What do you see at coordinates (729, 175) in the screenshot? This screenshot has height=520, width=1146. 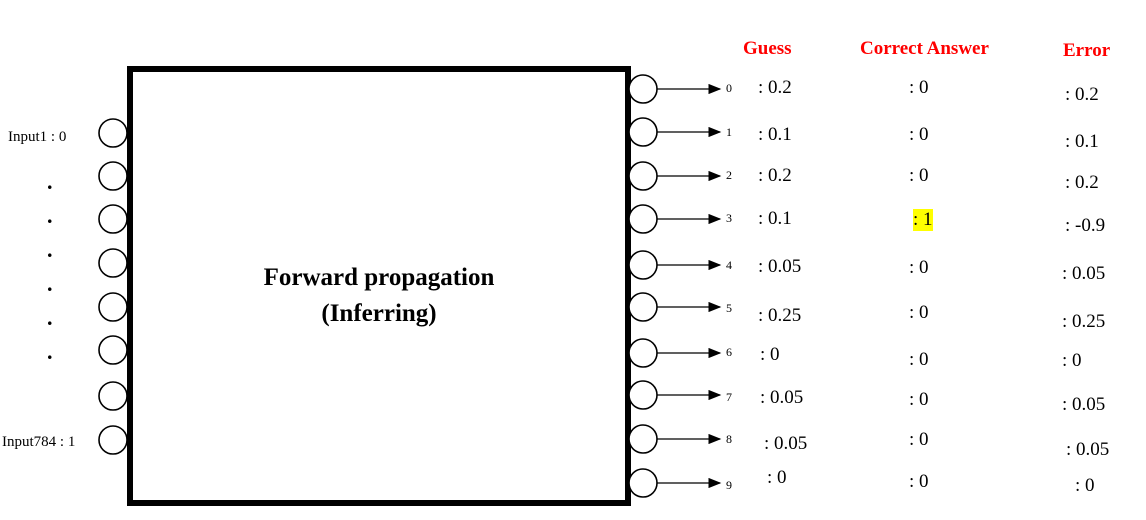 I see `output-index: 2` at bounding box center [729, 175].